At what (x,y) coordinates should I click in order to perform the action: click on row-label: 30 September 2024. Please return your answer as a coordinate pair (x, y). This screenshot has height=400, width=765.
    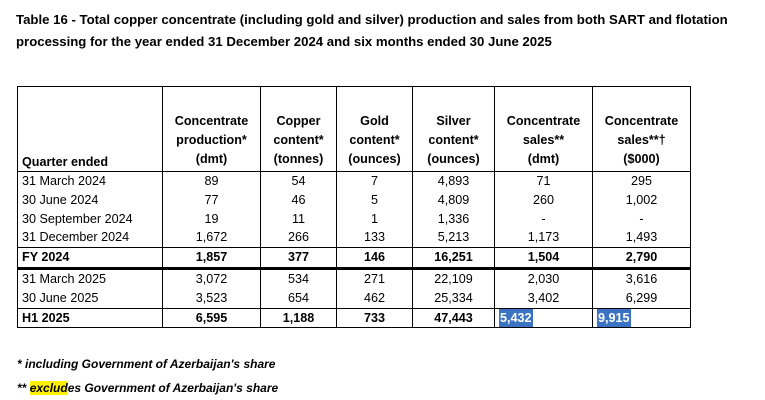
    Looking at the image, I should click on (90, 219).